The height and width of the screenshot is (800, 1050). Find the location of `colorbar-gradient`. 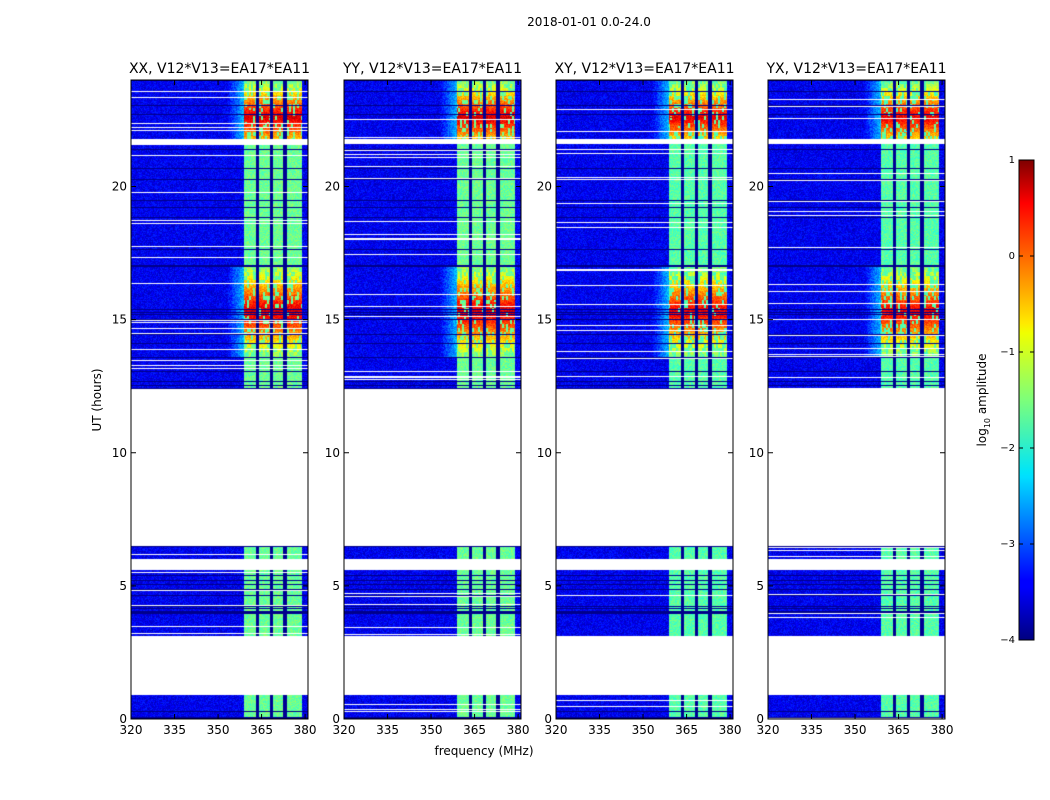

colorbar-gradient is located at coordinates (1026, 400).